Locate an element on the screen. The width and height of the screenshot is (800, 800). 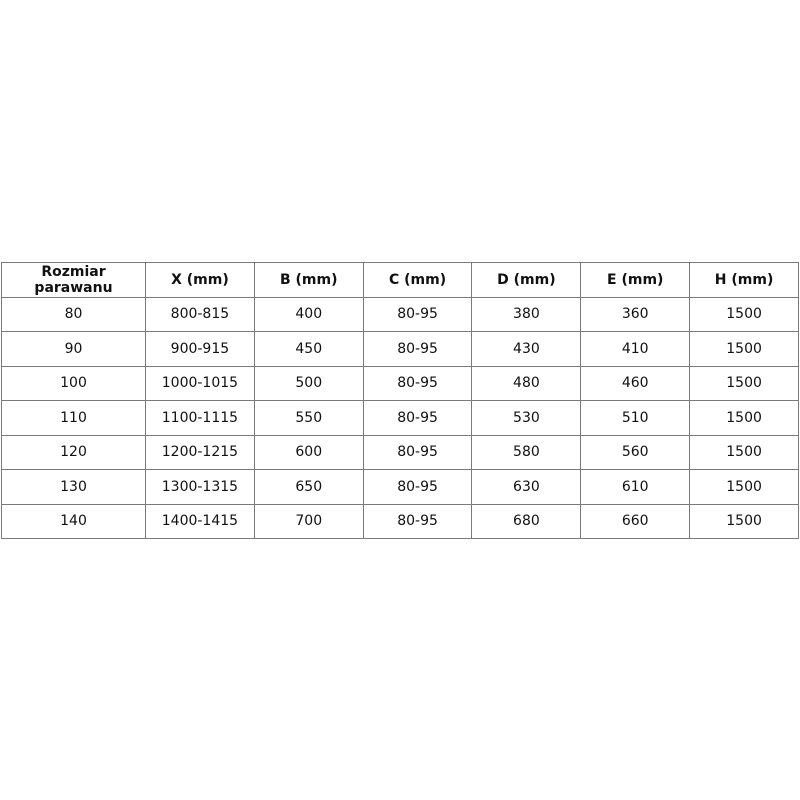
table-cell: 580 is located at coordinates (526, 452).